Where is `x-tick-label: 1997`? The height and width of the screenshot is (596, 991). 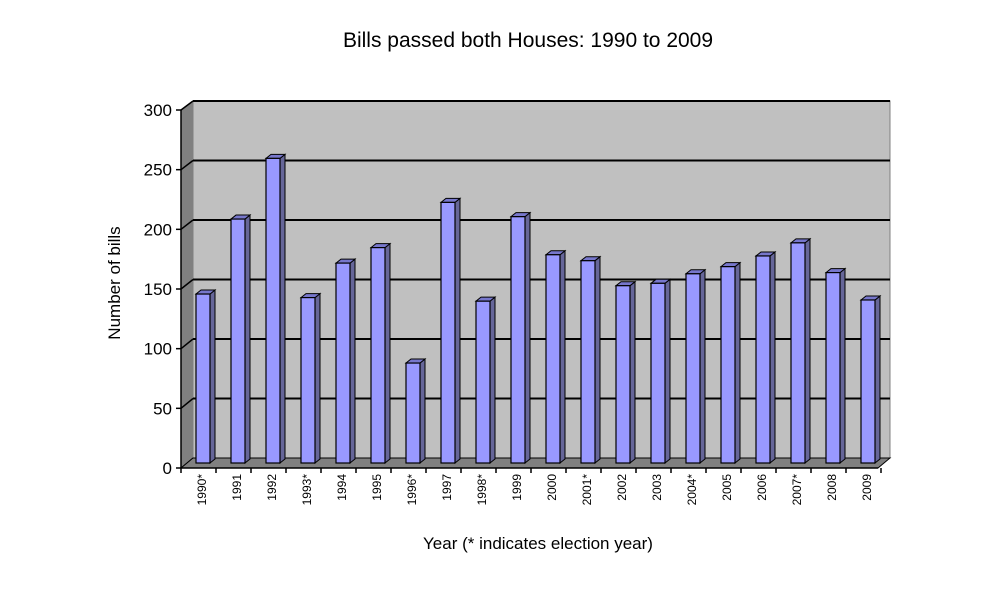
x-tick-label: 1997 is located at coordinates (447, 487).